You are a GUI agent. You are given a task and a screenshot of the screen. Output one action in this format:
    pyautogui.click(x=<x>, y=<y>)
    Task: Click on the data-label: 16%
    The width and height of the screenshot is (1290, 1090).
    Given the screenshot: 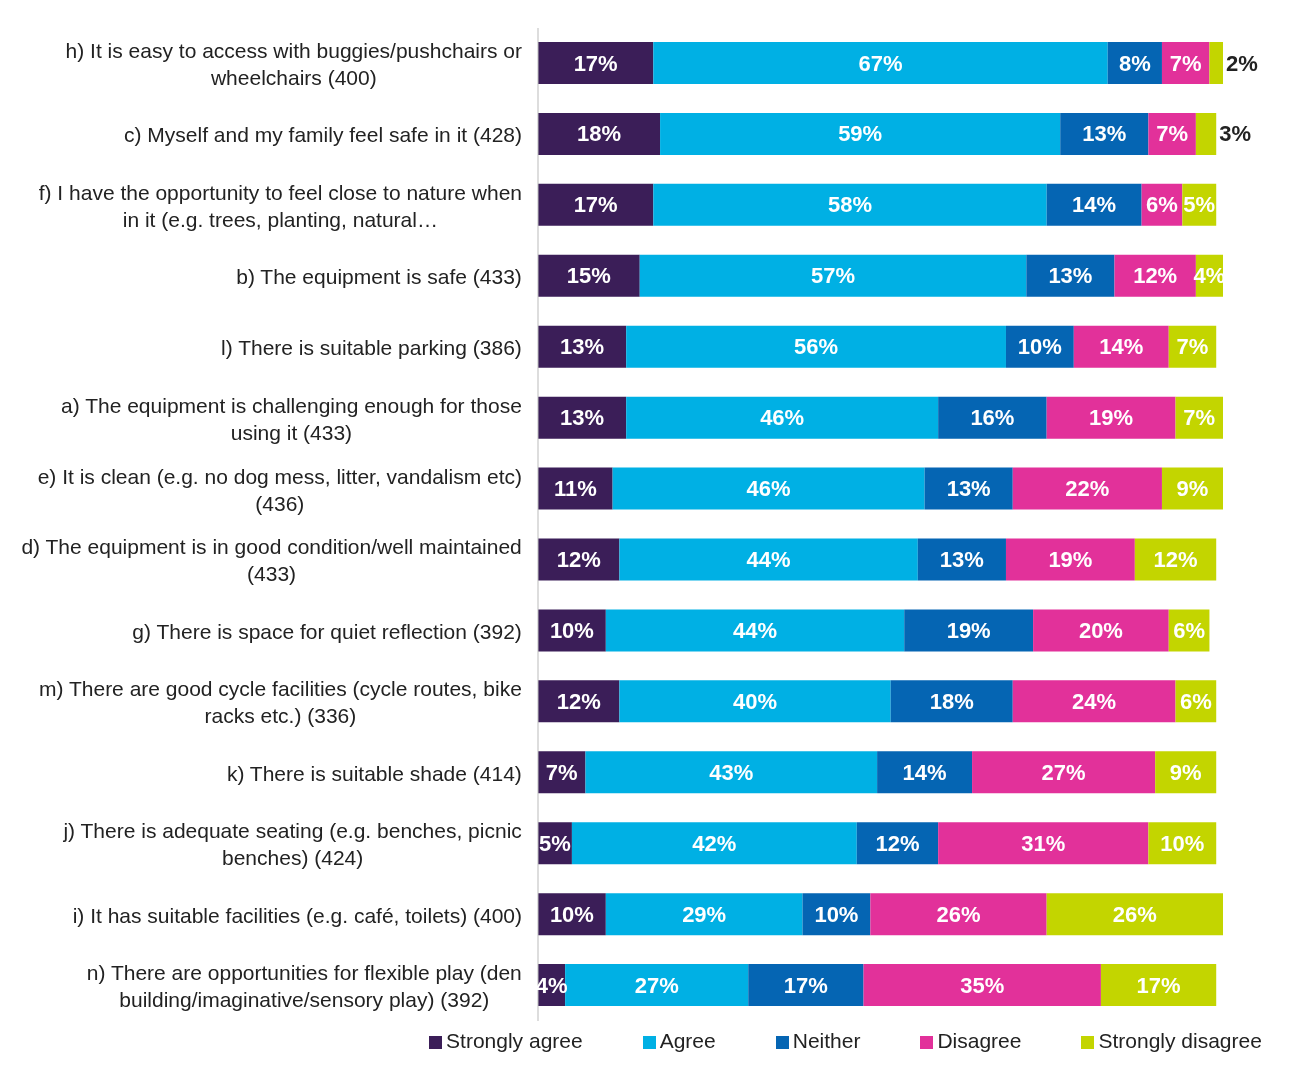 What is the action you would take?
    pyautogui.click(x=992, y=418)
    